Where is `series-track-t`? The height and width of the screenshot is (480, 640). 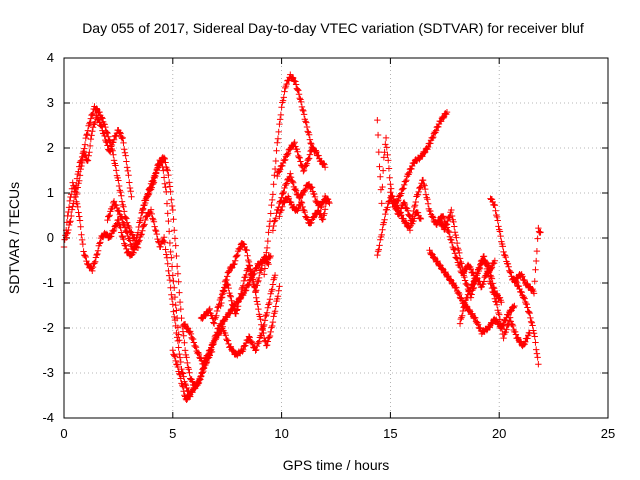 series-track-t is located at coordinates (514, 281).